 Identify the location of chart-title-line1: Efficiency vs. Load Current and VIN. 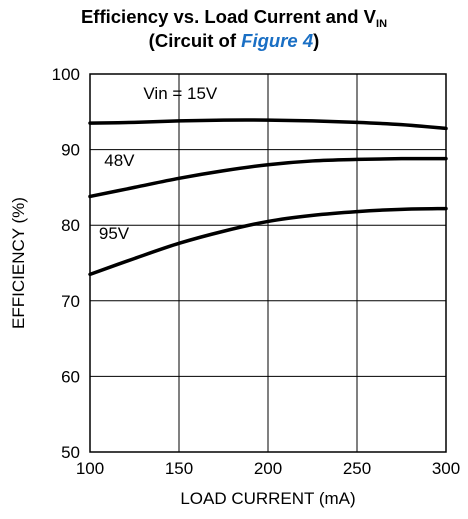
(234, 18).